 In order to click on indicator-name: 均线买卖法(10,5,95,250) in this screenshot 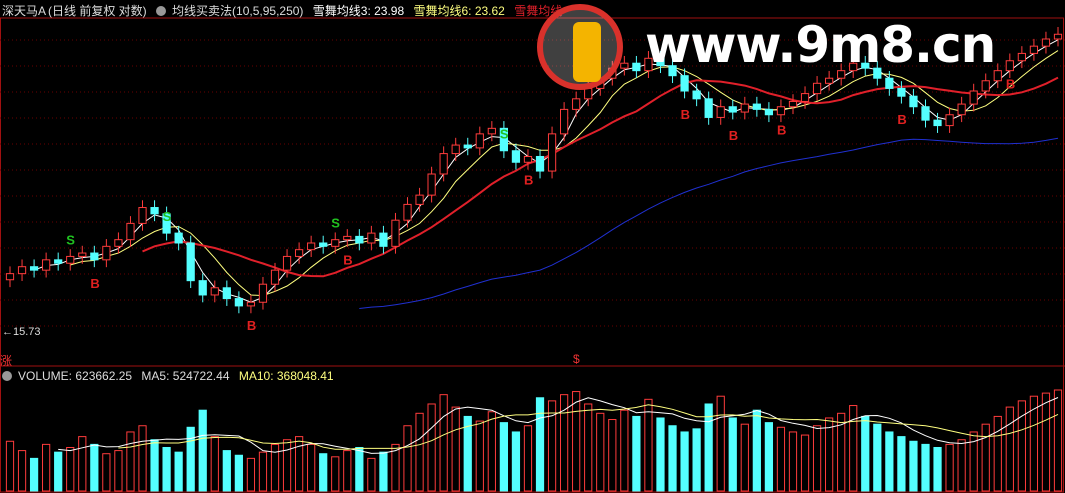, I will do `click(238, 11)`.